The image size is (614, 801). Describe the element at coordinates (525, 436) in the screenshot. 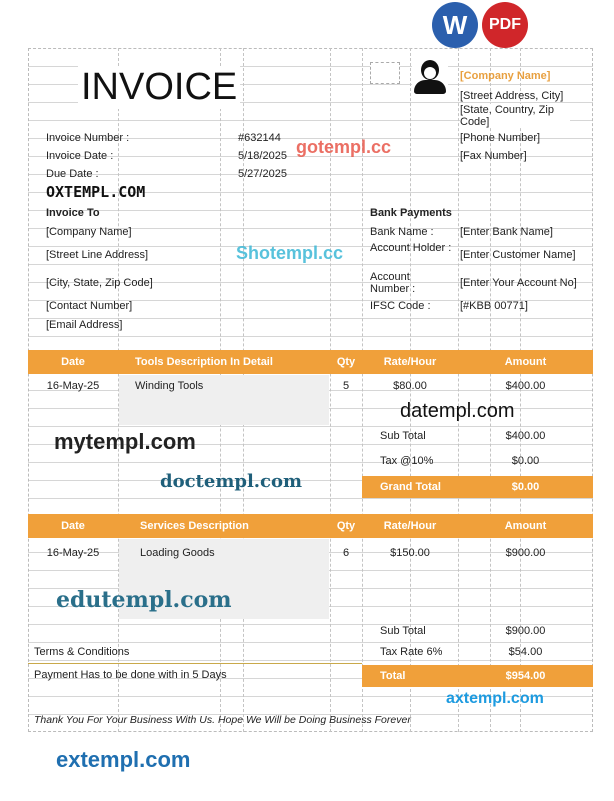

I see `tools-subtotal: $400.00` at that location.